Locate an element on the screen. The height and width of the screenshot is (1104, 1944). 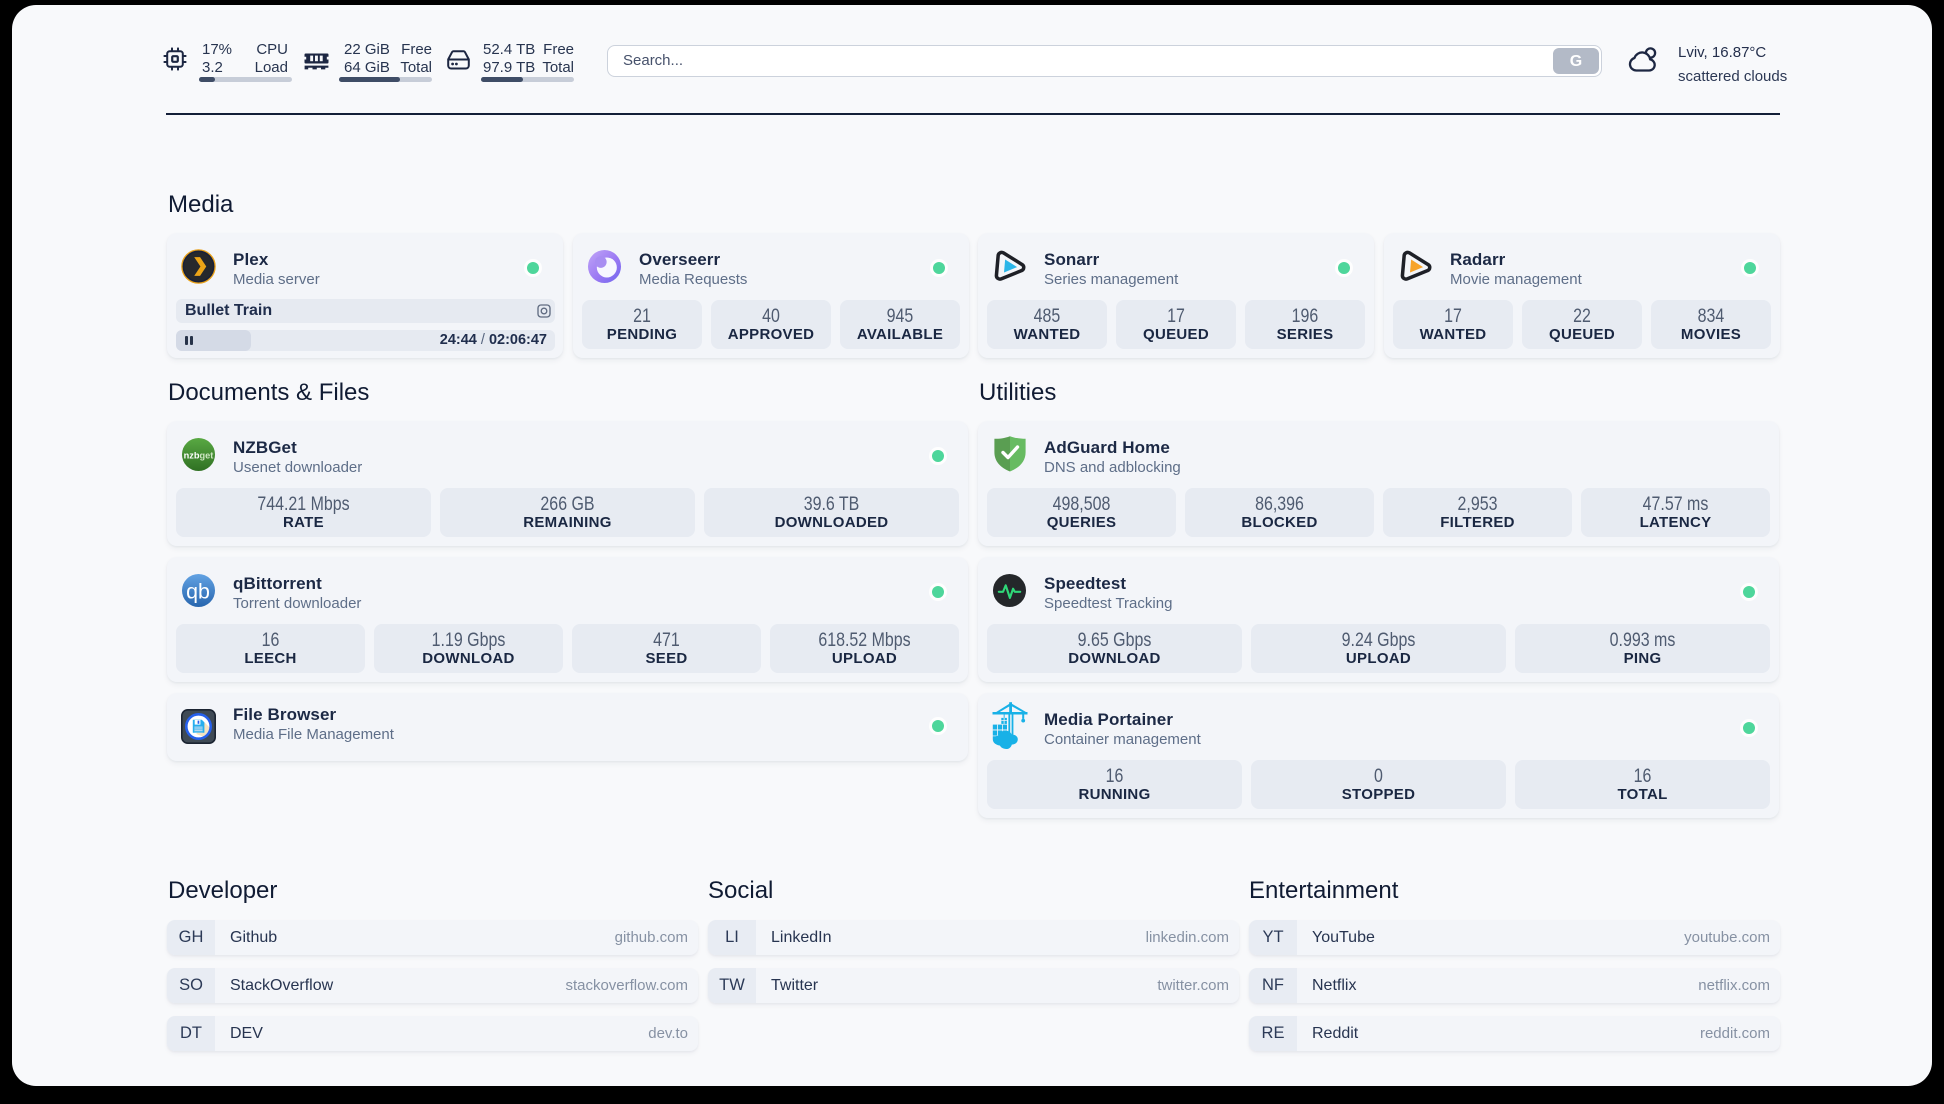
svg-text: nzbget is located at coordinates (199, 455).